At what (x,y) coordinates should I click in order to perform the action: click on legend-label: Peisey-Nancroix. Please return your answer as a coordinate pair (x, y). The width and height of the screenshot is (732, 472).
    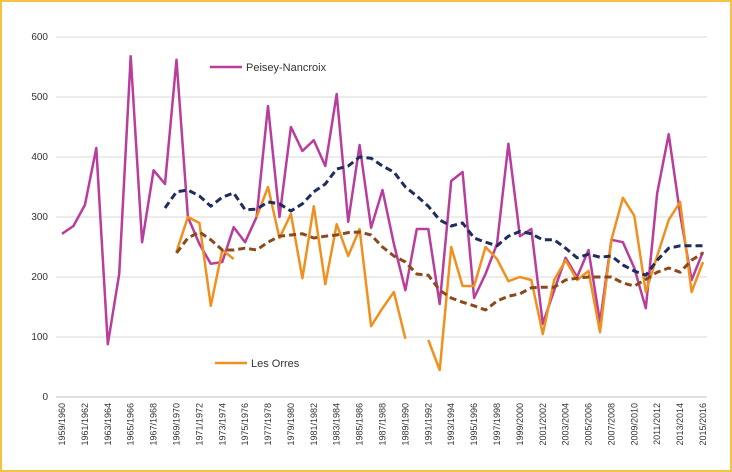
    Looking at the image, I should click on (286, 68).